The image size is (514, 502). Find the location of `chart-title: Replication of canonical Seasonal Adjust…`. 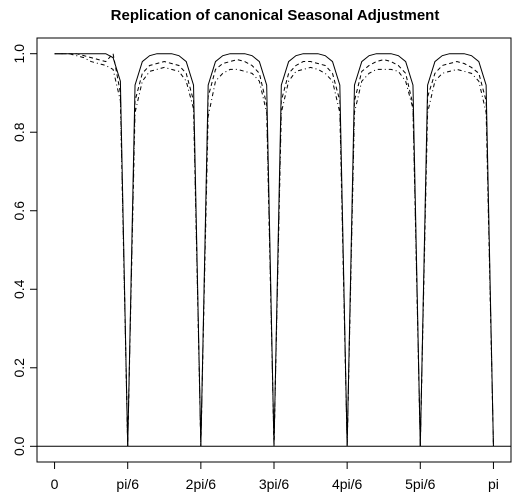

chart-title: Replication of canonical Seasonal Adjust… is located at coordinates (275, 15).